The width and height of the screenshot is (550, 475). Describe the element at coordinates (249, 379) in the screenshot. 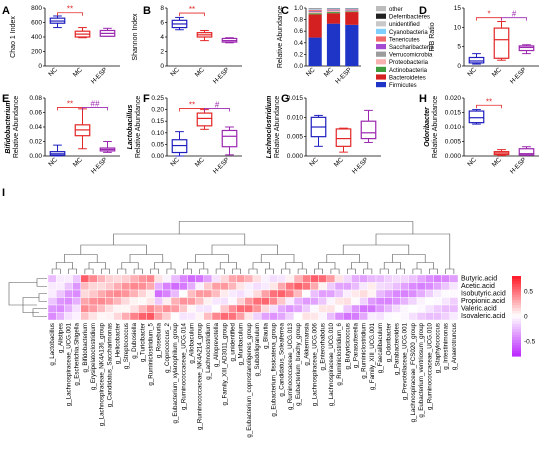

I see `heatmap-column-label: g_Eubacterium_coprostanoligenes_group` at that location.